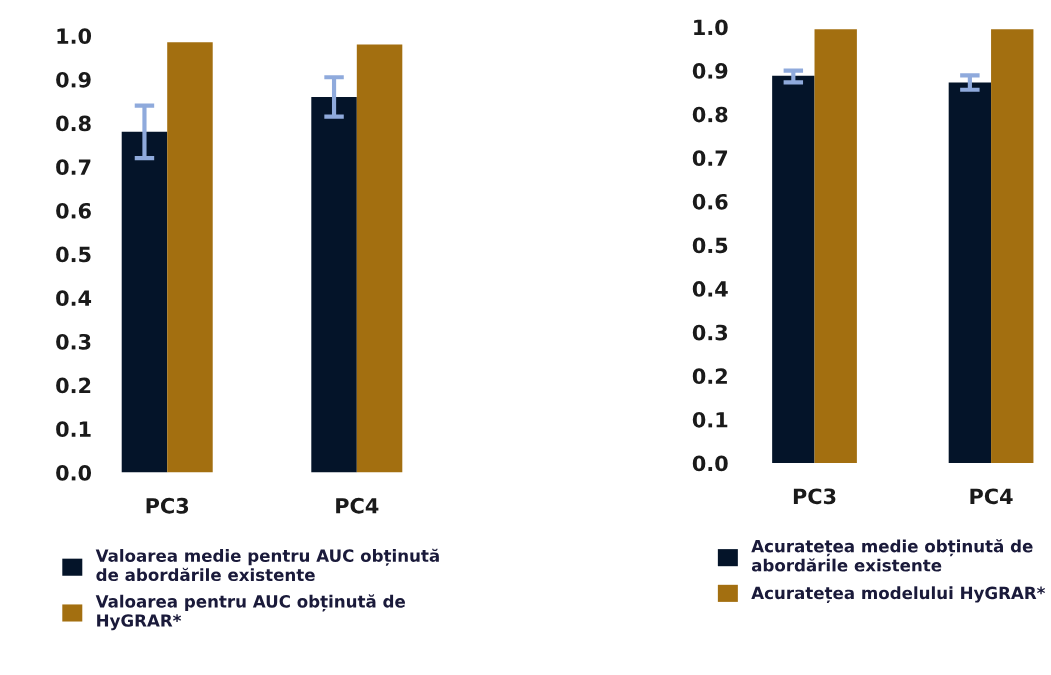 The image size is (1051, 675). I want to click on legend-label: Valoarea medie pentru AUC obținută de abordările existente, so click(267, 565).